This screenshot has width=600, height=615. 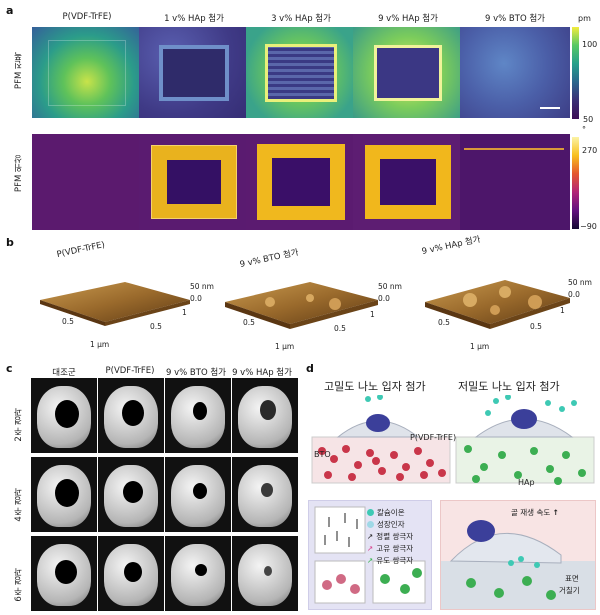 What do you see at coordinates (569, 590) in the screenshot?
I see `surface-rough-label-2: 거칠기` at bounding box center [569, 590].